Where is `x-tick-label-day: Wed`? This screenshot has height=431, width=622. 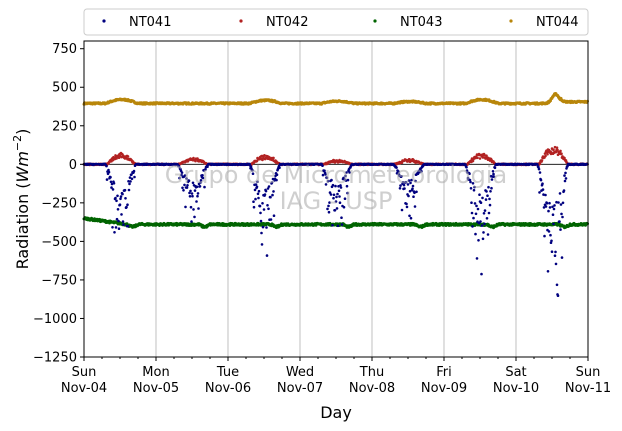
x-tick-label-day: Wed is located at coordinates (300, 372).